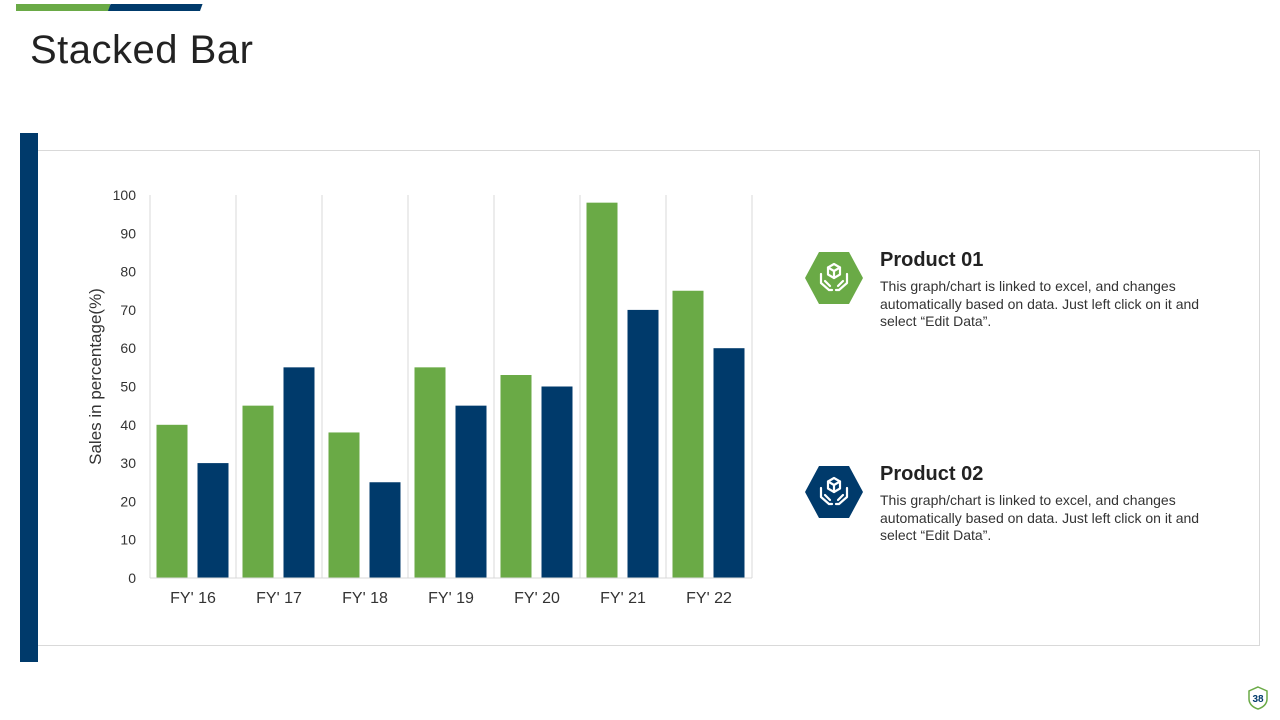 This screenshot has height=720, width=1280. Describe the element at coordinates (128, 425) in the screenshot. I see `y-tick-label: 40` at that location.